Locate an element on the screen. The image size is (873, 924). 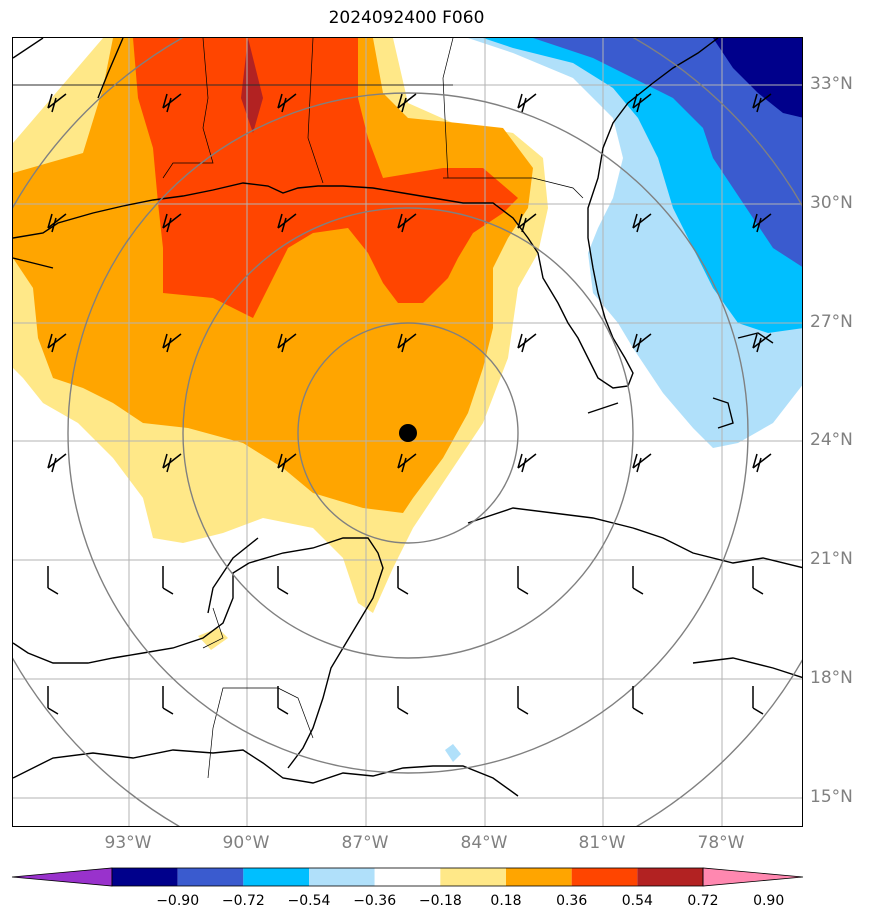
field-medium-blue is located at coordinates (667, 152).